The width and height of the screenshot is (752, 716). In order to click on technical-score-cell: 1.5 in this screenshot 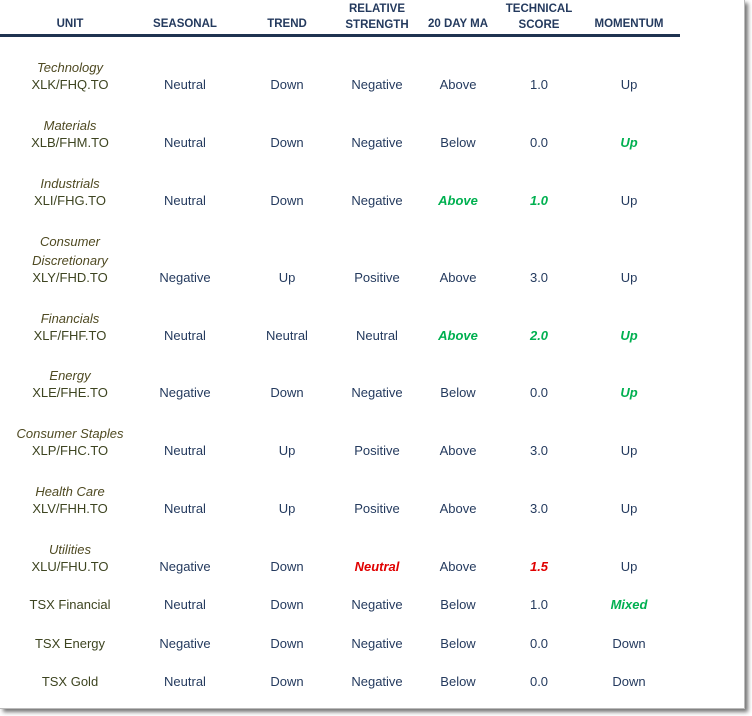, I will do `click(539, 566)`.